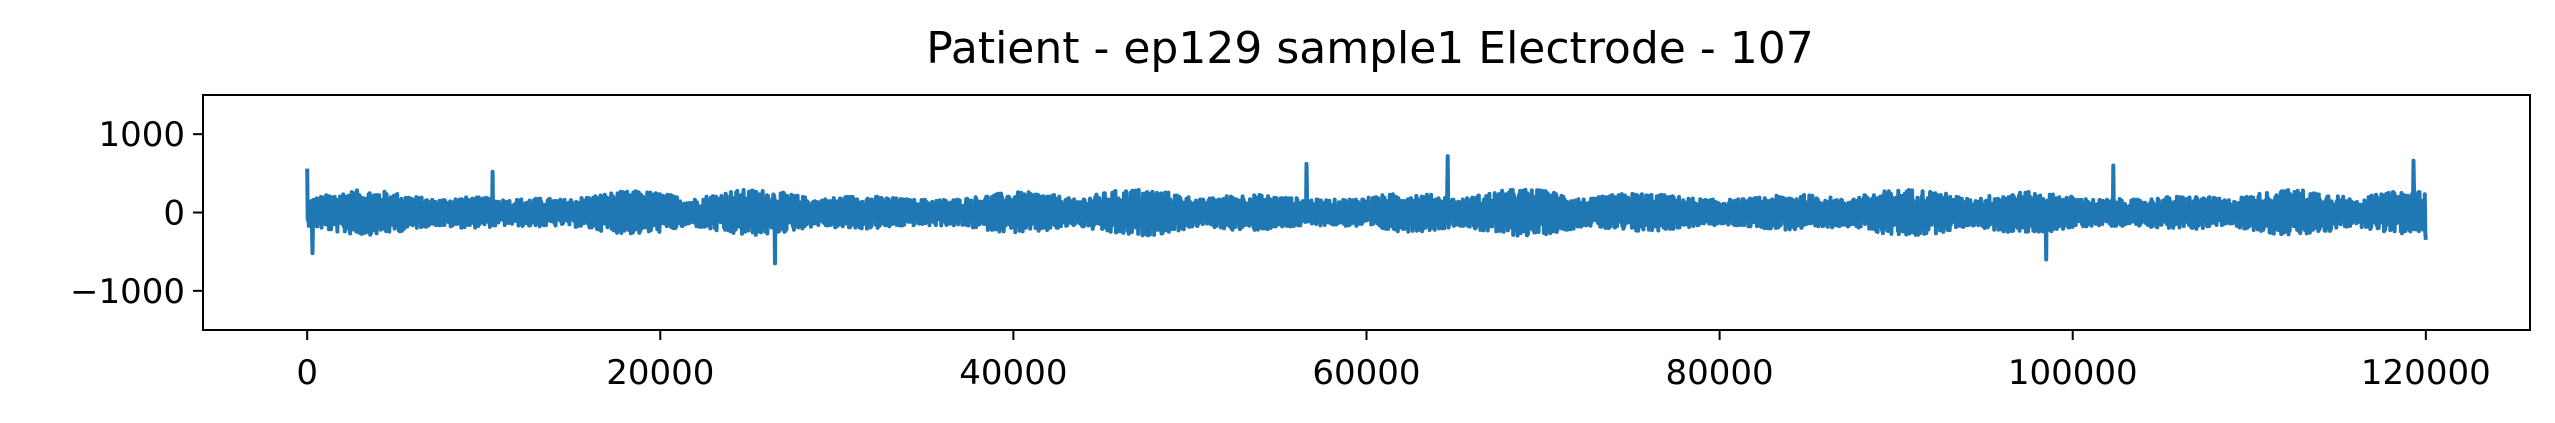 The image size is (2555, 423). I want to click on y-axis: 1000 0 −1000, so click(136, 213).